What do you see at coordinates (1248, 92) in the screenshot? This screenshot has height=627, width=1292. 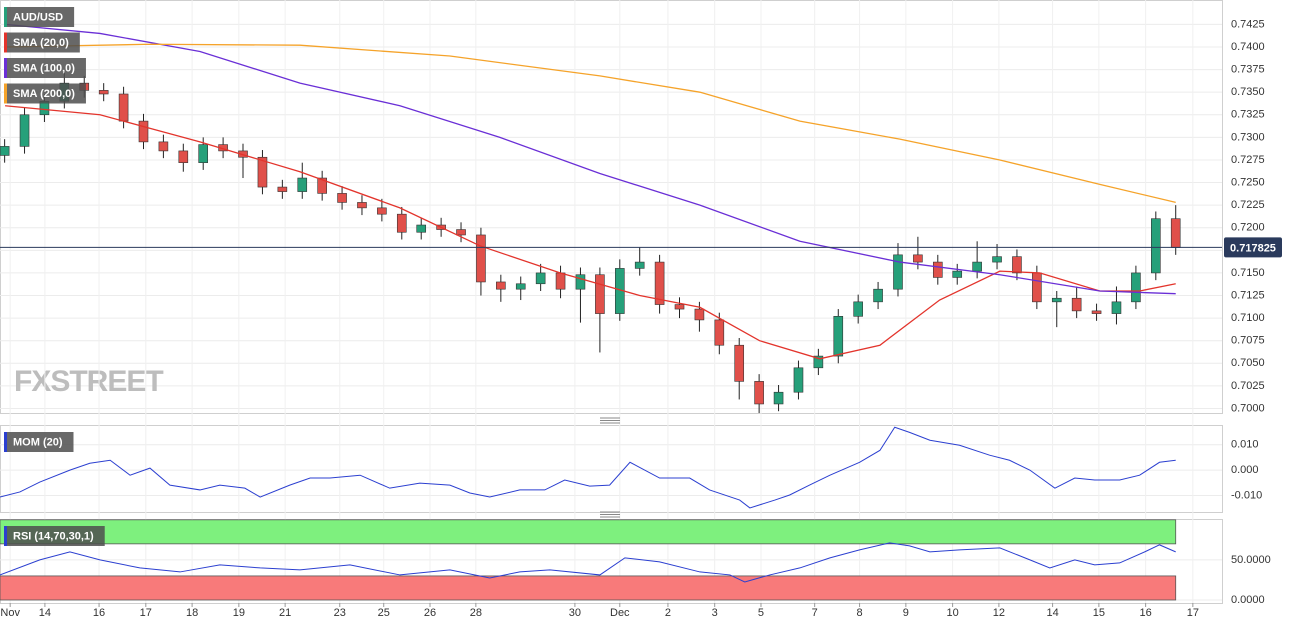 I see `y-tick-label: 0.7350` at bounding box center [1248, 92].